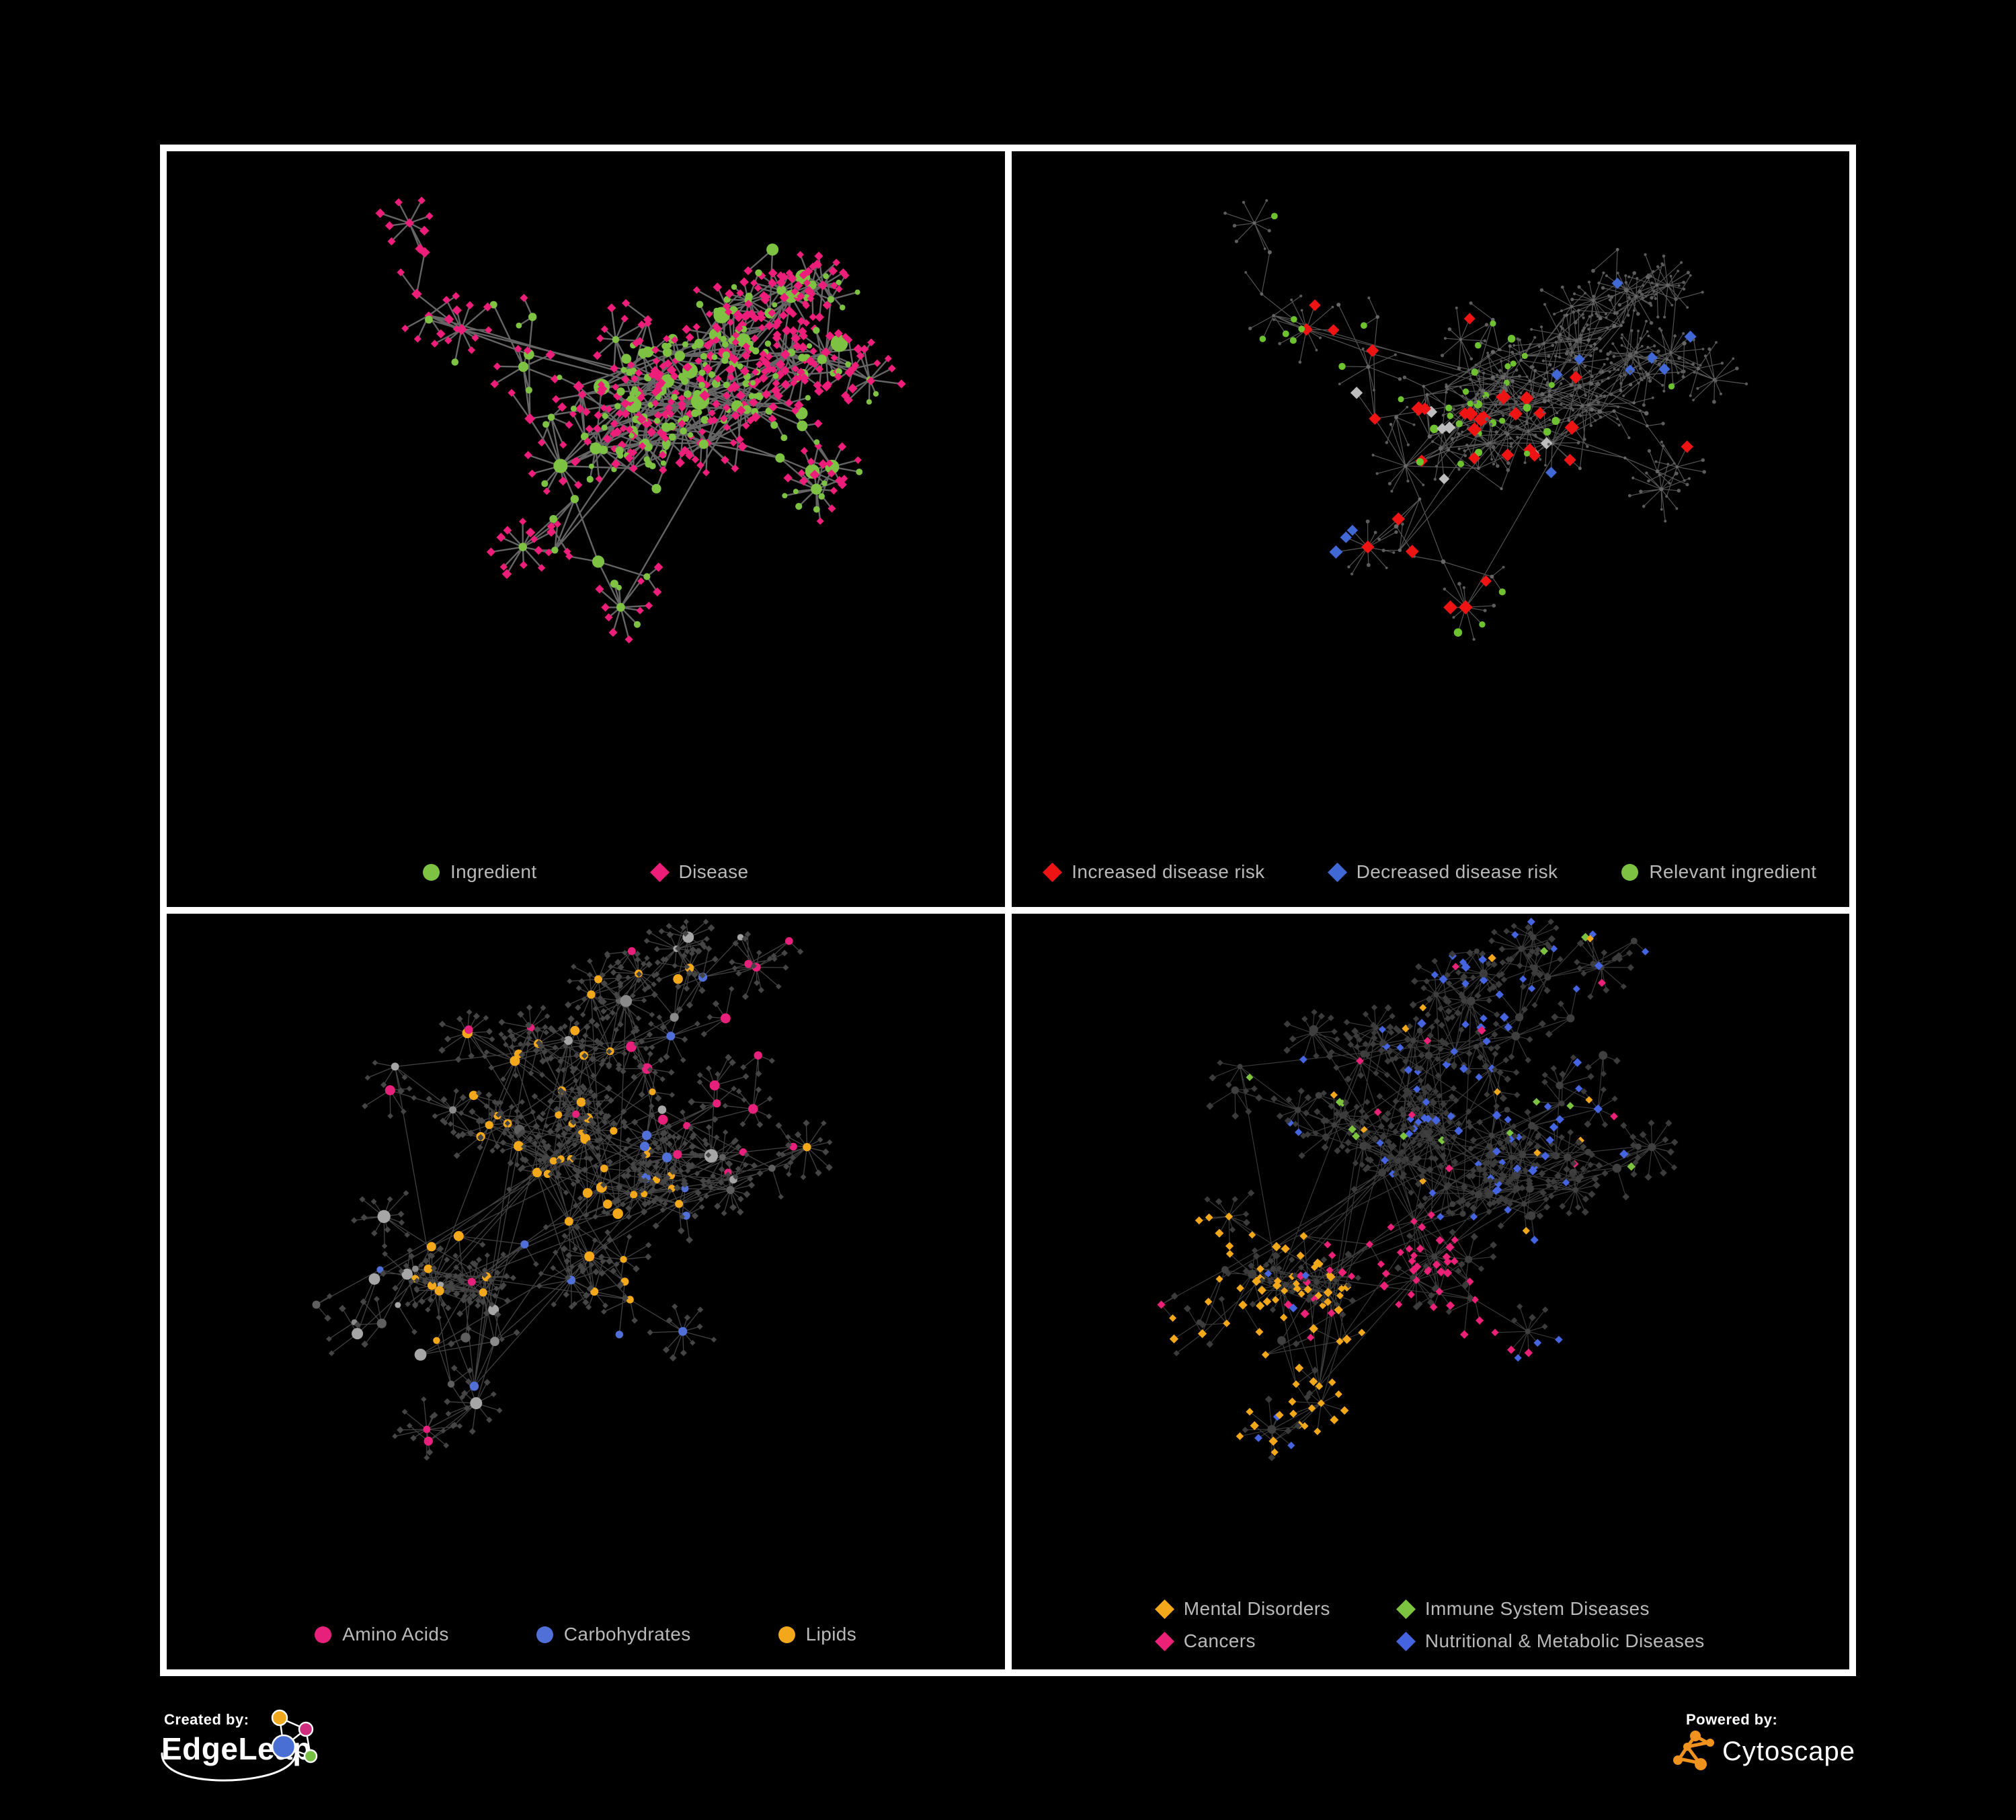 The height and width of the screenshot is (1820, 2016). I want to click on legend-label: Disease, so click(713, 871).